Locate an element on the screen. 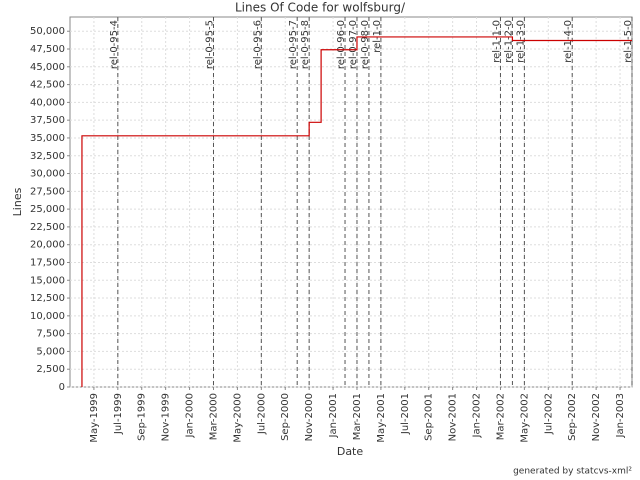 The width and height of the screenshot is (640, 480). x-tick-label: May-2001 is located at coordinates (381, 418).